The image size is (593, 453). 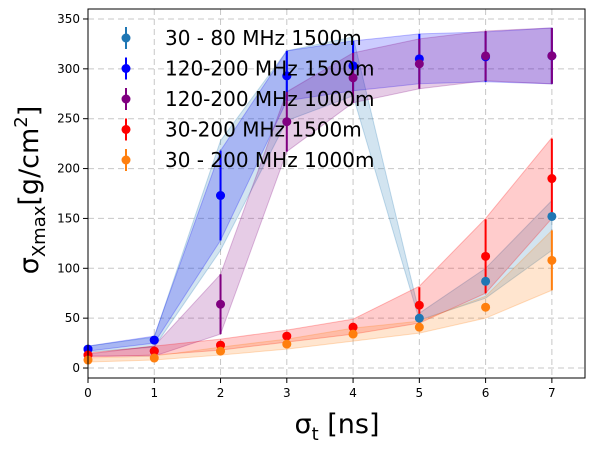 What do you see at coordinates (68, 19) in the screenshot?
I see `y-tick-label: 350` at bounding box center [68, 19].